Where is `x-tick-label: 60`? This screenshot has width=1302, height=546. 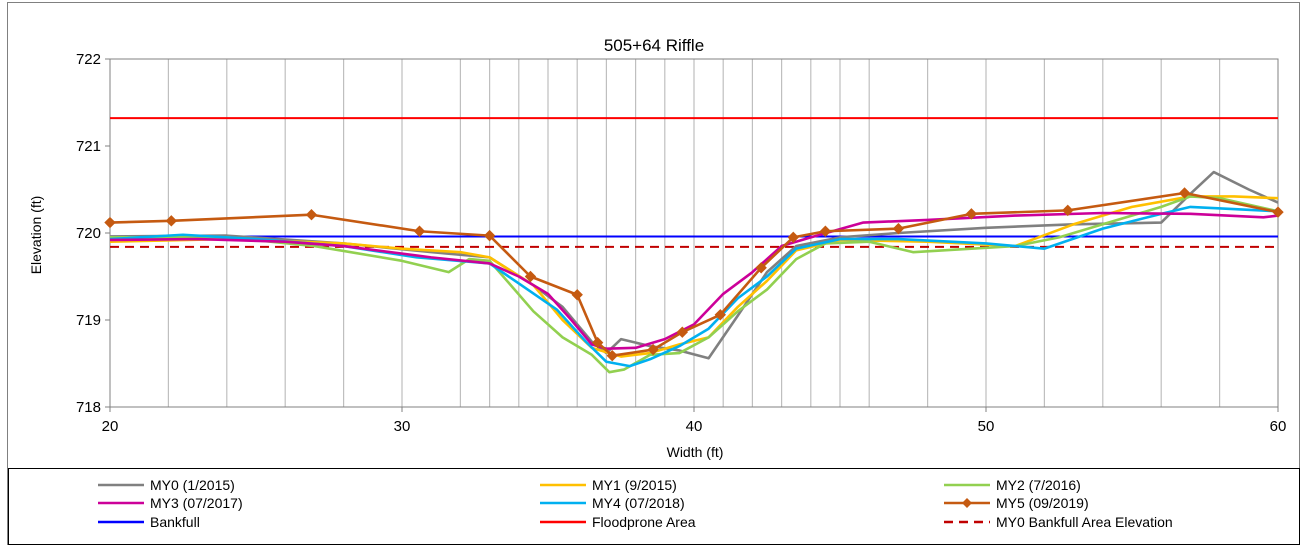 x-tick-label: 60 is located at coordinates (1278, 426).